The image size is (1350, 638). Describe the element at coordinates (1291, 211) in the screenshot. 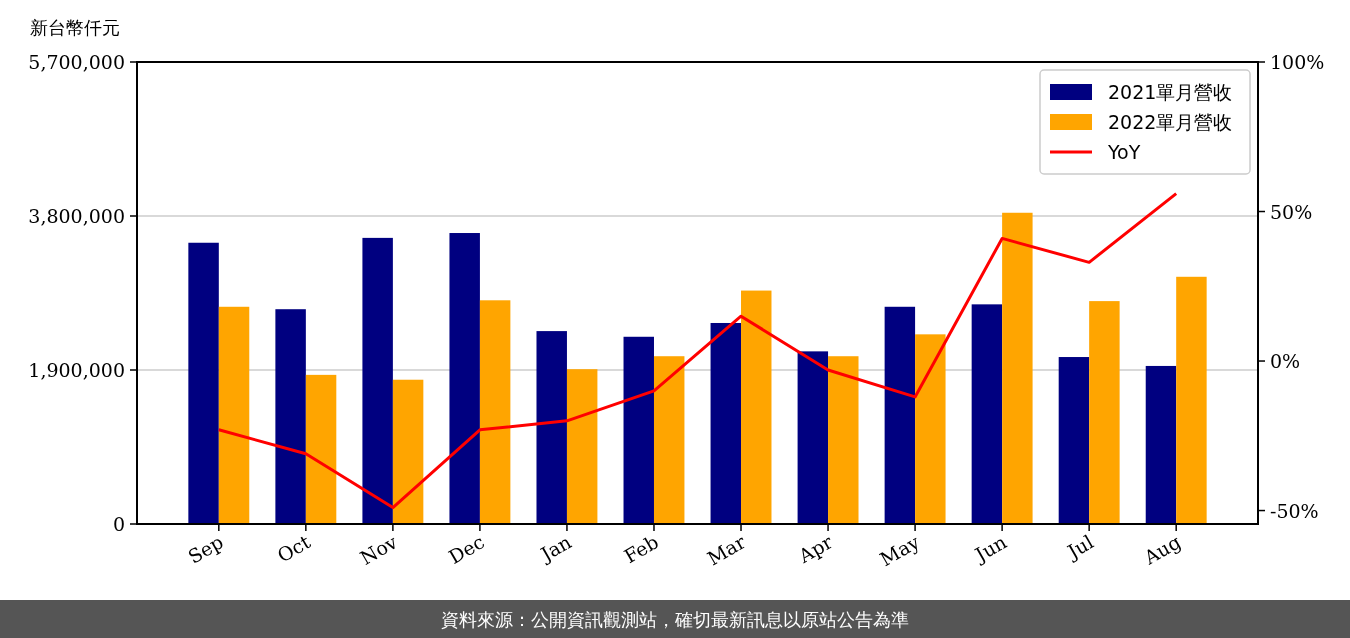

I see `y2-tick-label: 50%` at that location.